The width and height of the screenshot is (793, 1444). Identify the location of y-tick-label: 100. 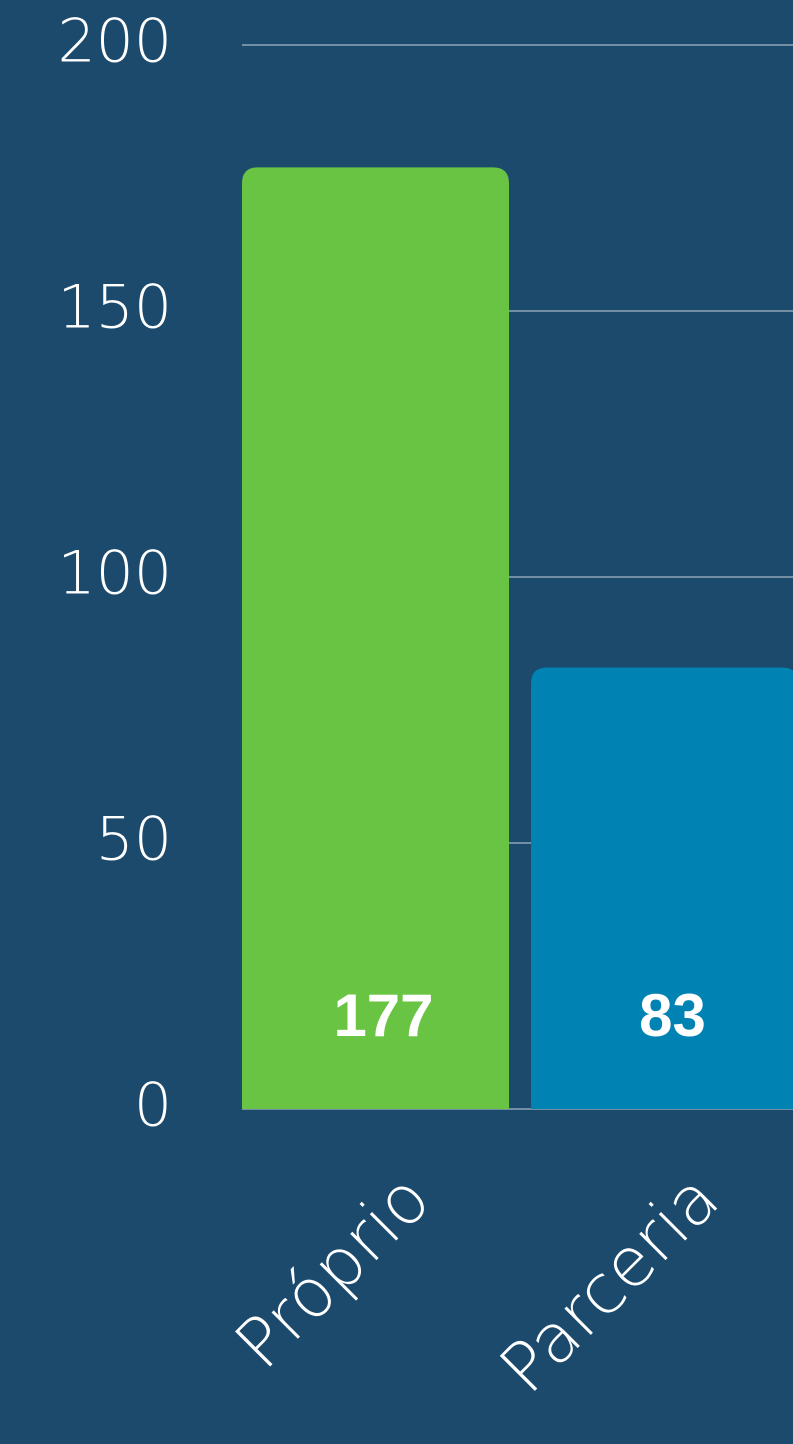
(114, 574).